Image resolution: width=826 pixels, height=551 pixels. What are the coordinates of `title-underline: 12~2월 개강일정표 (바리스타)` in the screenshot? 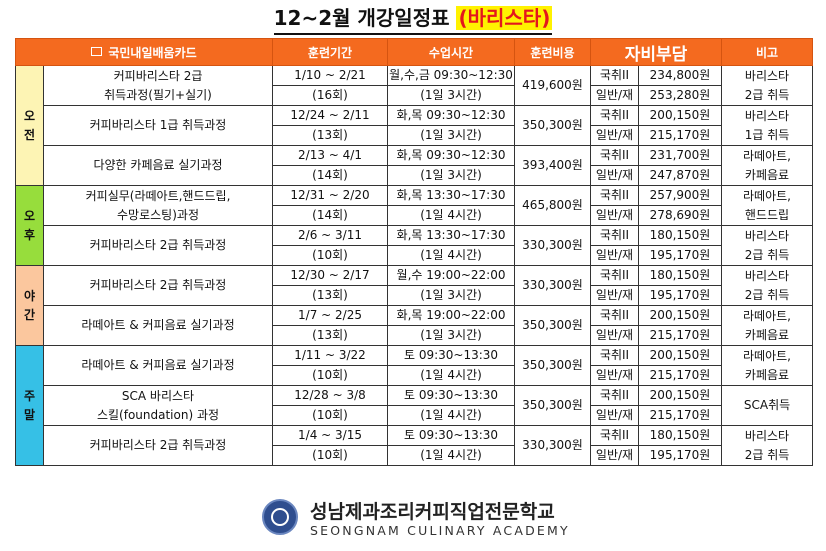 It's located at (413, 19).